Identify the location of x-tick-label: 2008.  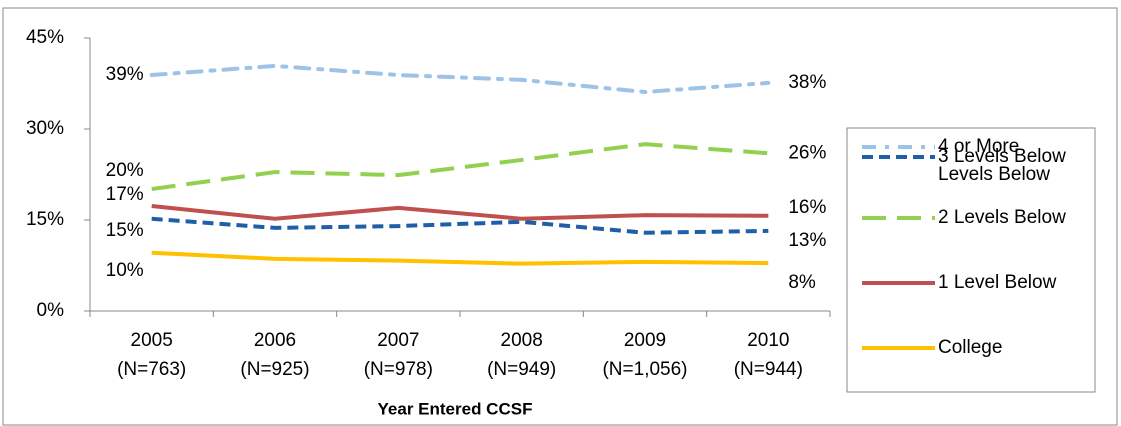
(522, 340).